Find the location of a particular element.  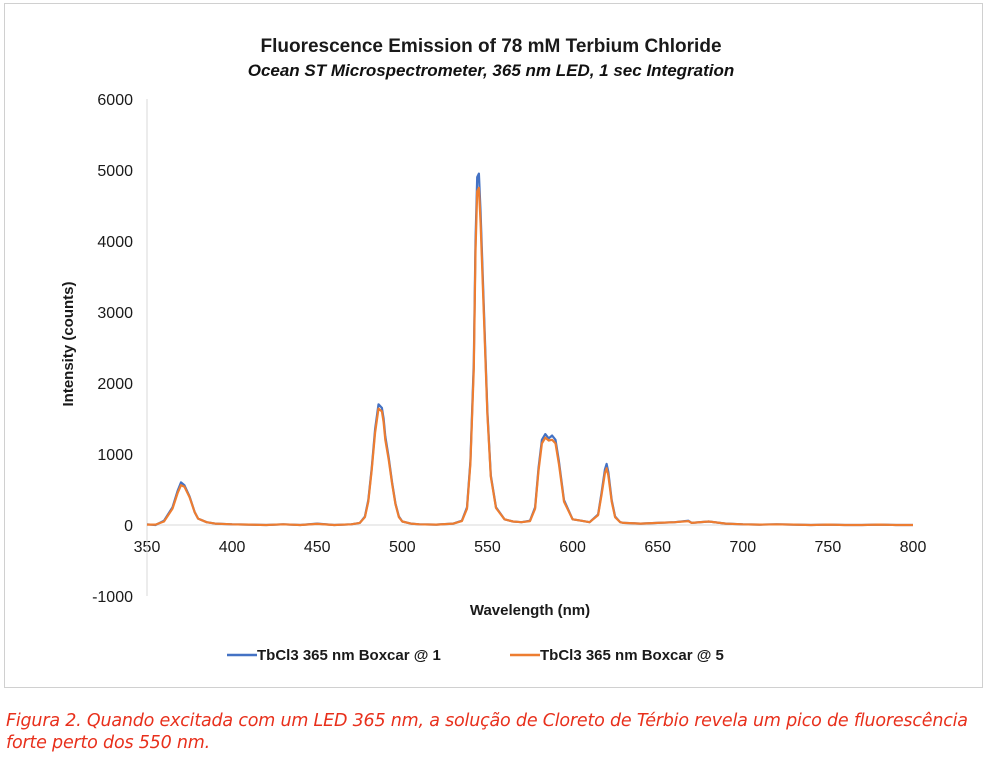

x-axis-ticks: 350 400 450 500 550 600 650 700 750 800 is located at coordinates (530, 547).